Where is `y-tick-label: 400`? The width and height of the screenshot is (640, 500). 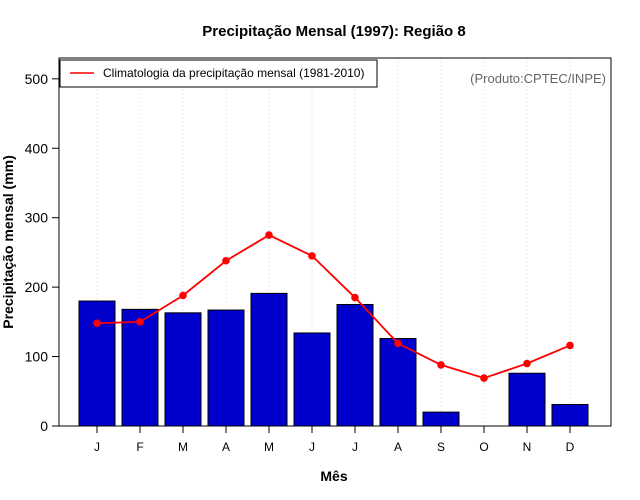
y-tick-label: 400 is located at coordinates (37, 148).